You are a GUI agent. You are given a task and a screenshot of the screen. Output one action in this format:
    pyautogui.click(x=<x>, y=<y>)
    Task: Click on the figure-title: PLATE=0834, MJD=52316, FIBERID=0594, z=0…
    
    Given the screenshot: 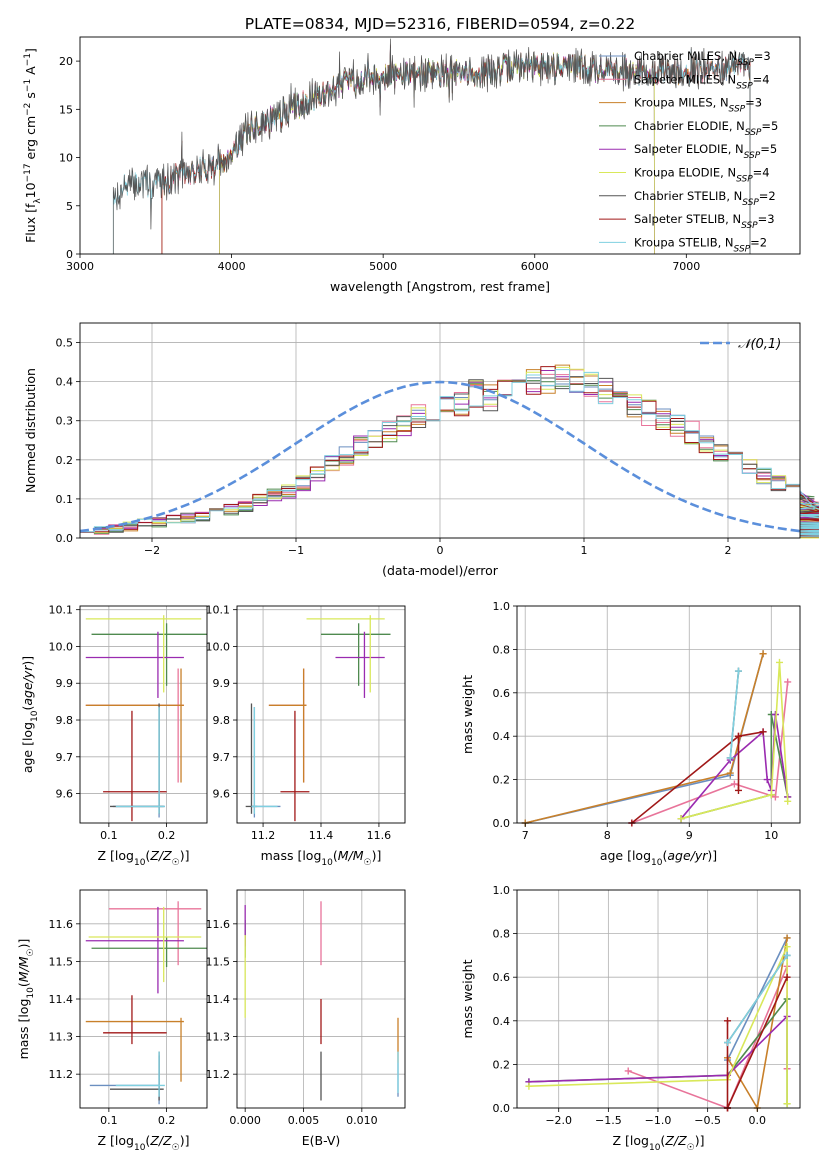 What is the action you would take?
    pyautogui.click(x=440, y=24)
    